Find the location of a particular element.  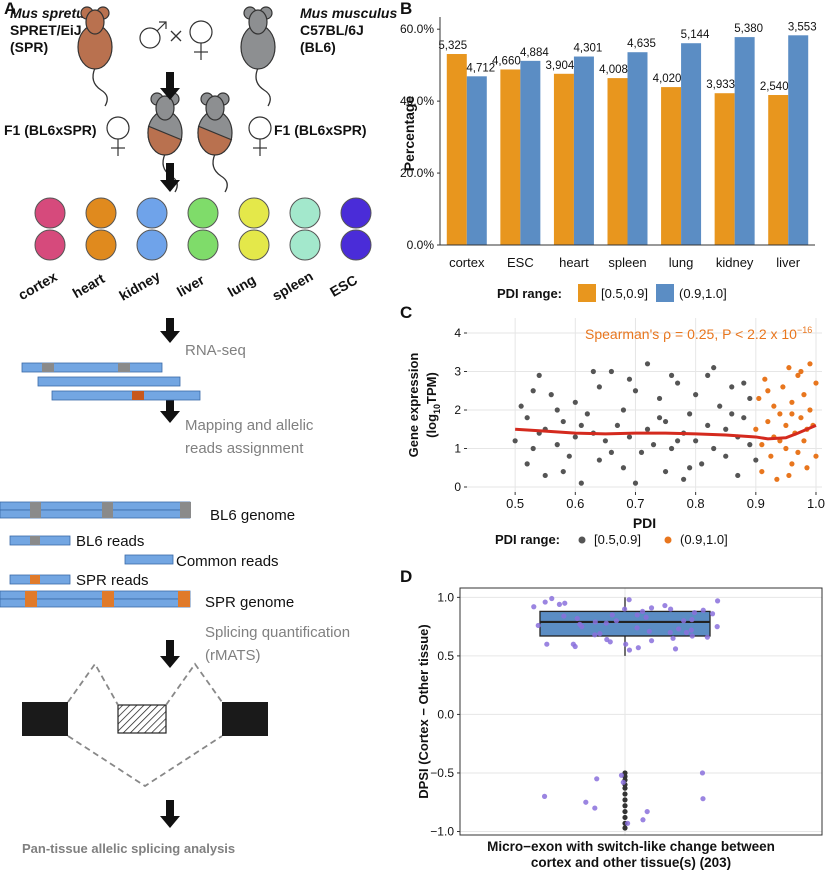

legend-label: [0.5,0.9] is located at coordinates (624, 293).